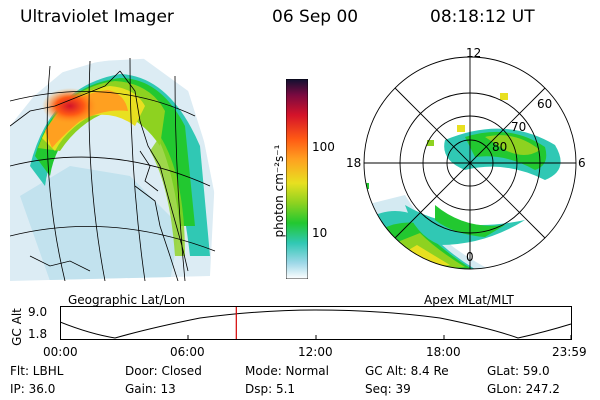 The height and width of the screenshot is (400, 600). Describe the element at coordinates (323, 147) in the screenshot. I see `colorbar-tick-100: 100` at that location.